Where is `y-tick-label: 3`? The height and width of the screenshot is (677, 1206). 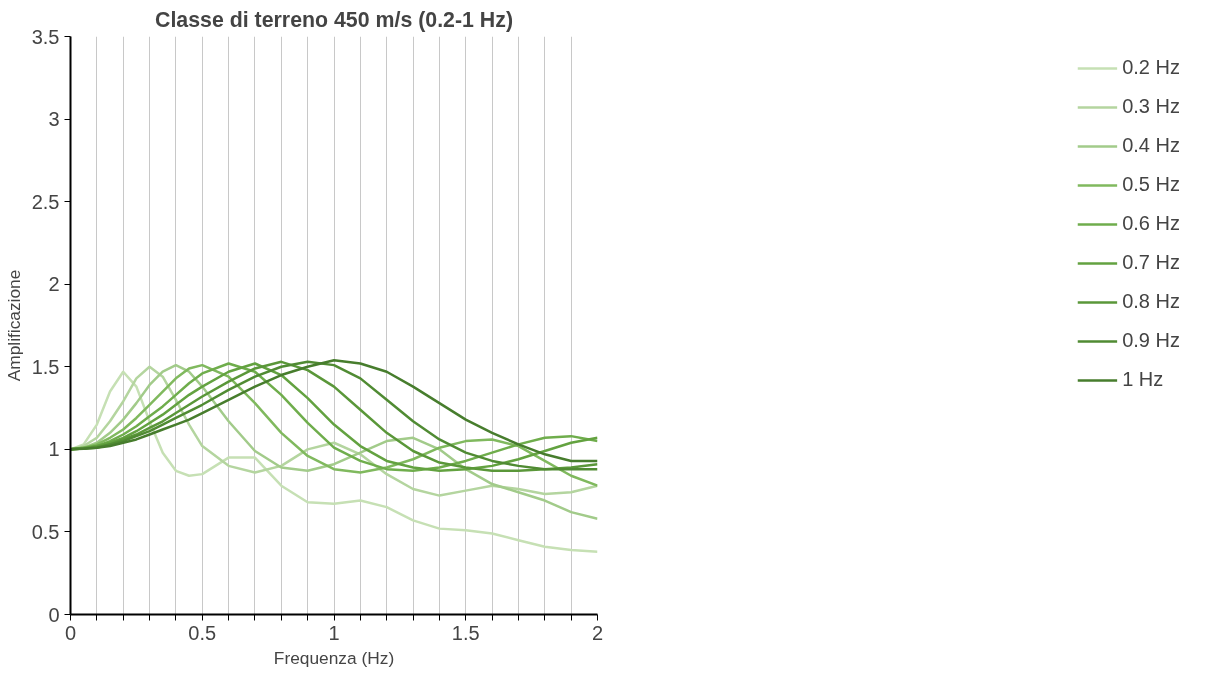 y-tick-label: 3 is located at coordinates (54, 119).